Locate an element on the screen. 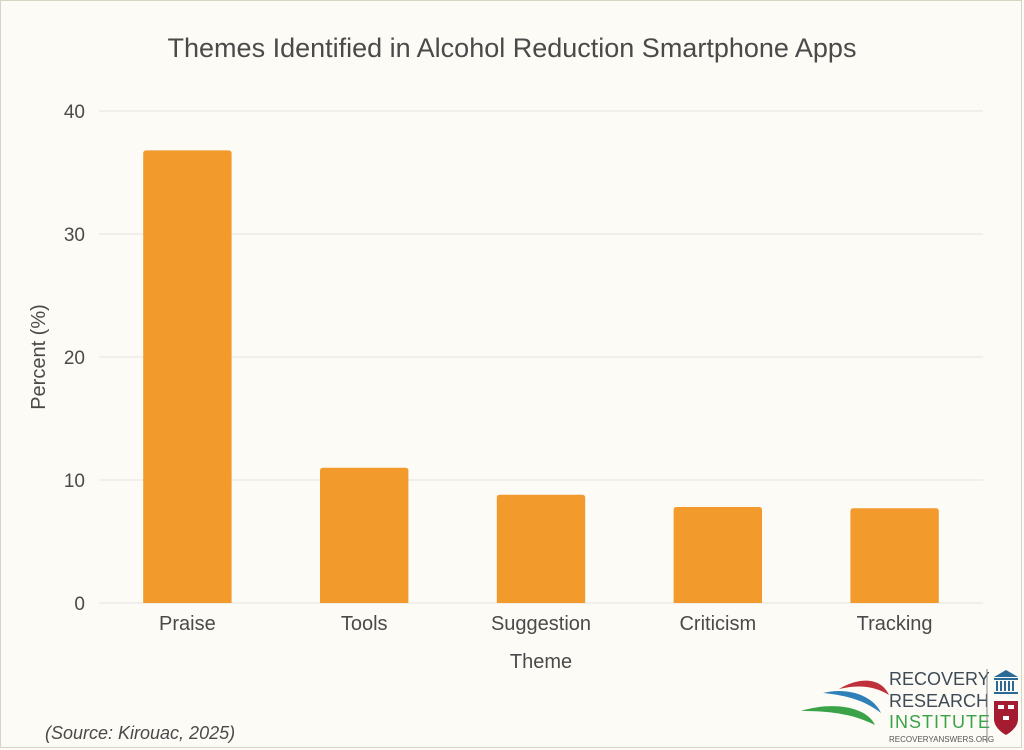  bar-tracking is located at coordinates (894, 555).